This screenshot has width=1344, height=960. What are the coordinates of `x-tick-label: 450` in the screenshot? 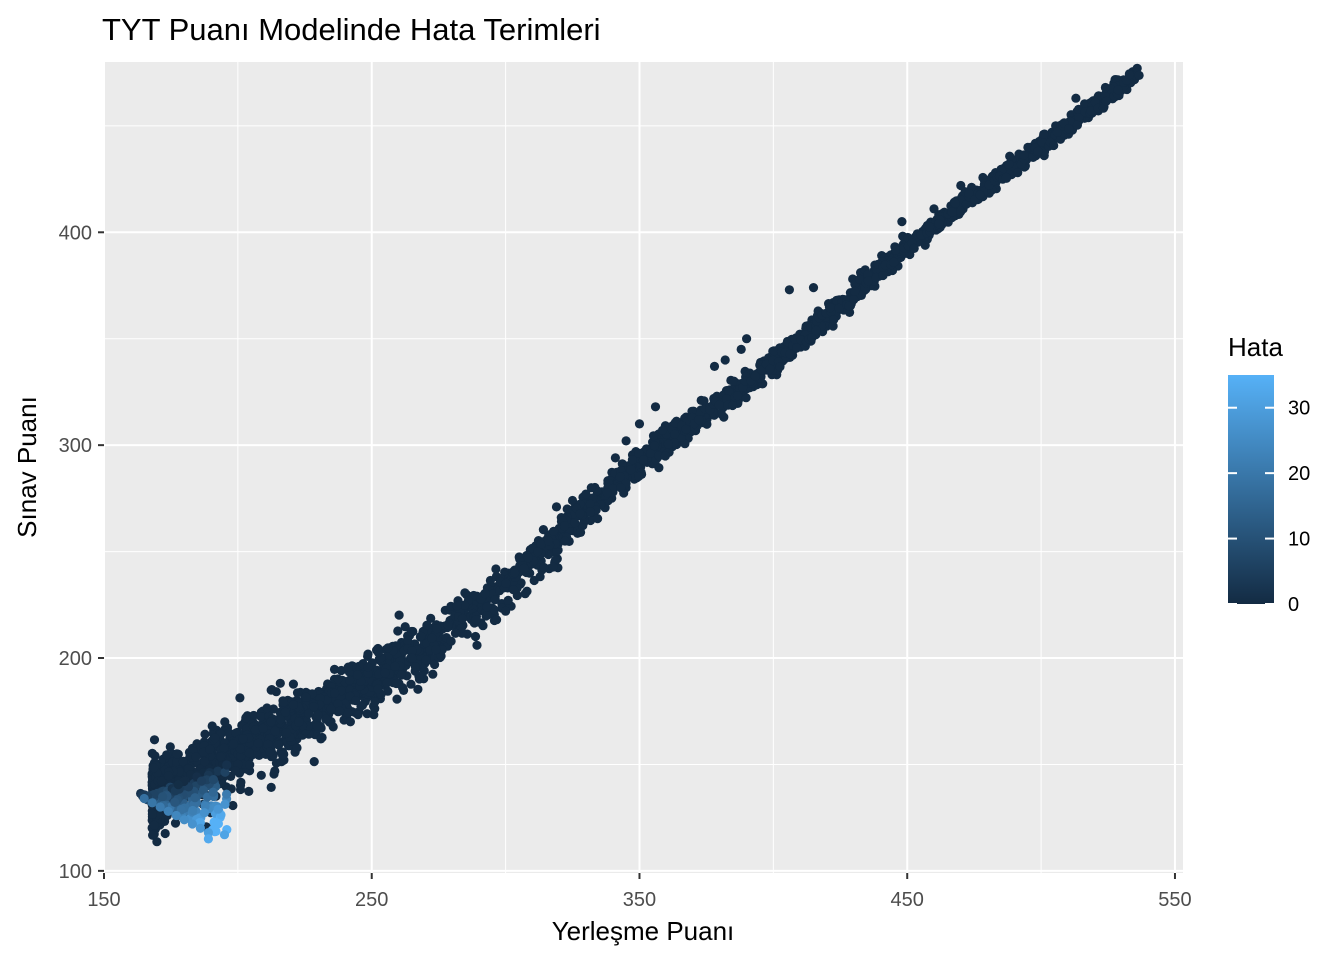 It's located at (907, 900).